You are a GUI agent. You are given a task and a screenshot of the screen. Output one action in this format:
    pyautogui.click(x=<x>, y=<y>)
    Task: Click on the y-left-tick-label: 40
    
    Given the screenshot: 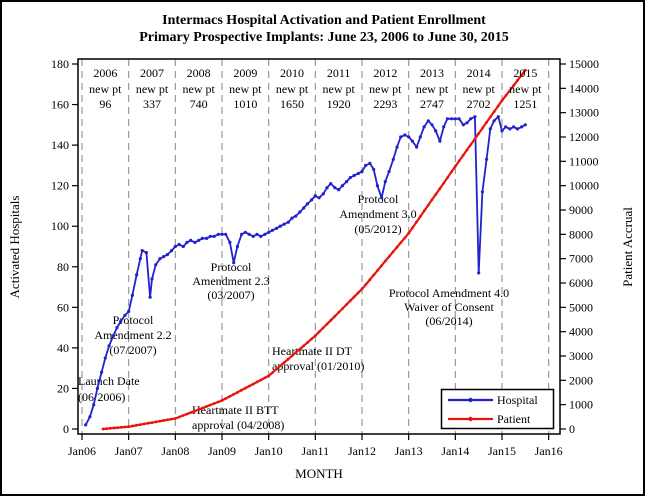 What is the action you would take?
    pyautogui.click(x=63, y=348)
    